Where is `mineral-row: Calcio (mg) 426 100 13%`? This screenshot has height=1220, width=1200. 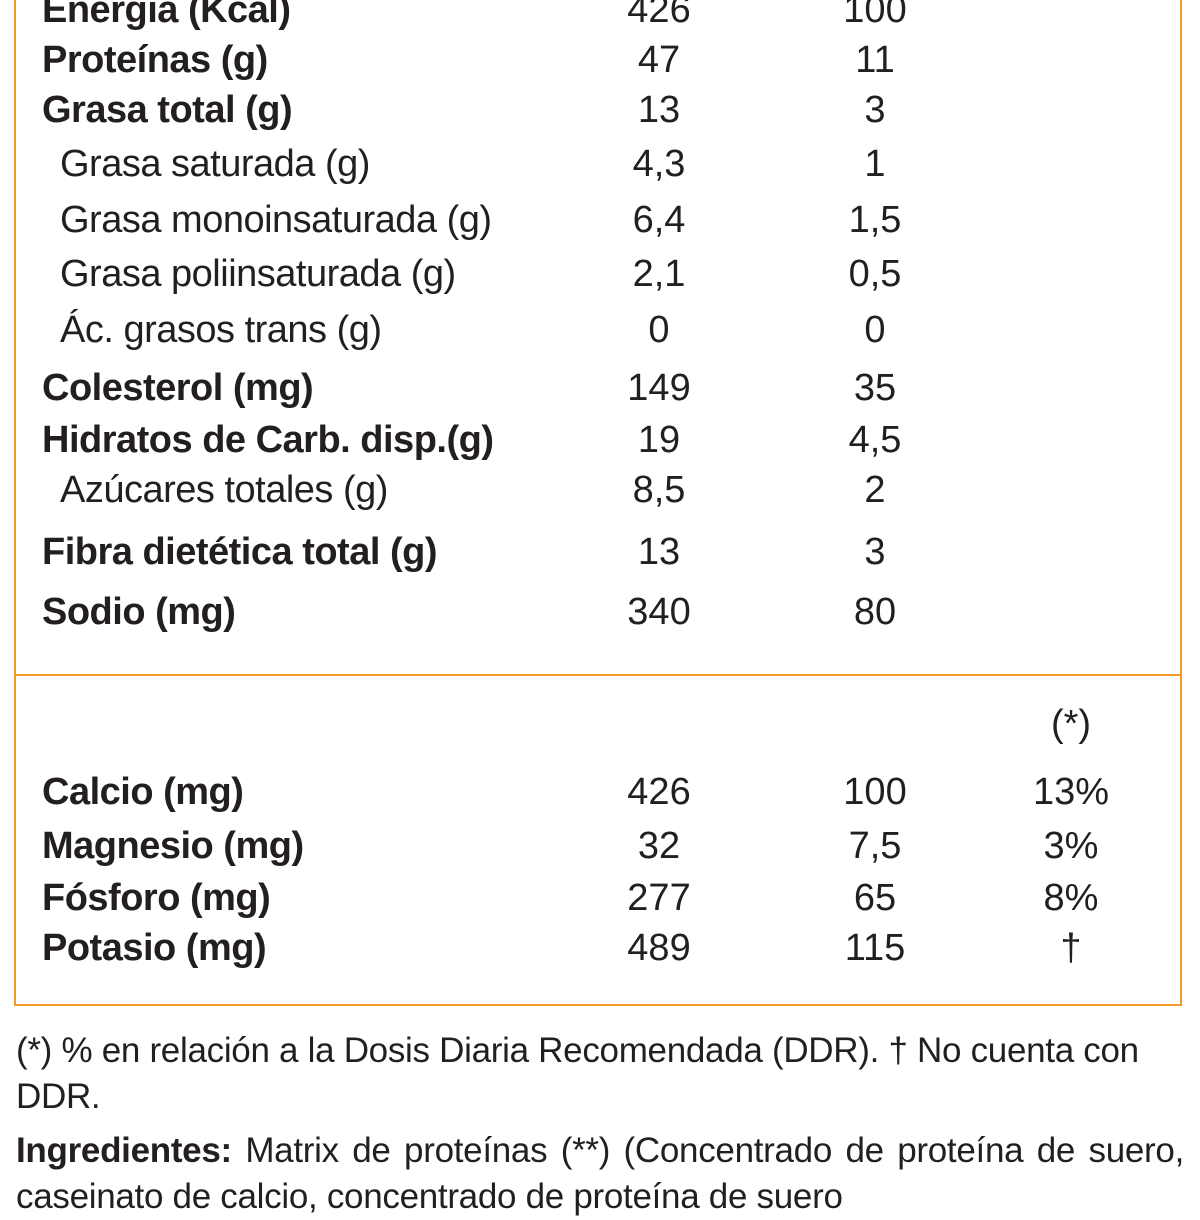
mineral-row: Calcio (mg) 426 100 13% is located at coordinates (598, 792).